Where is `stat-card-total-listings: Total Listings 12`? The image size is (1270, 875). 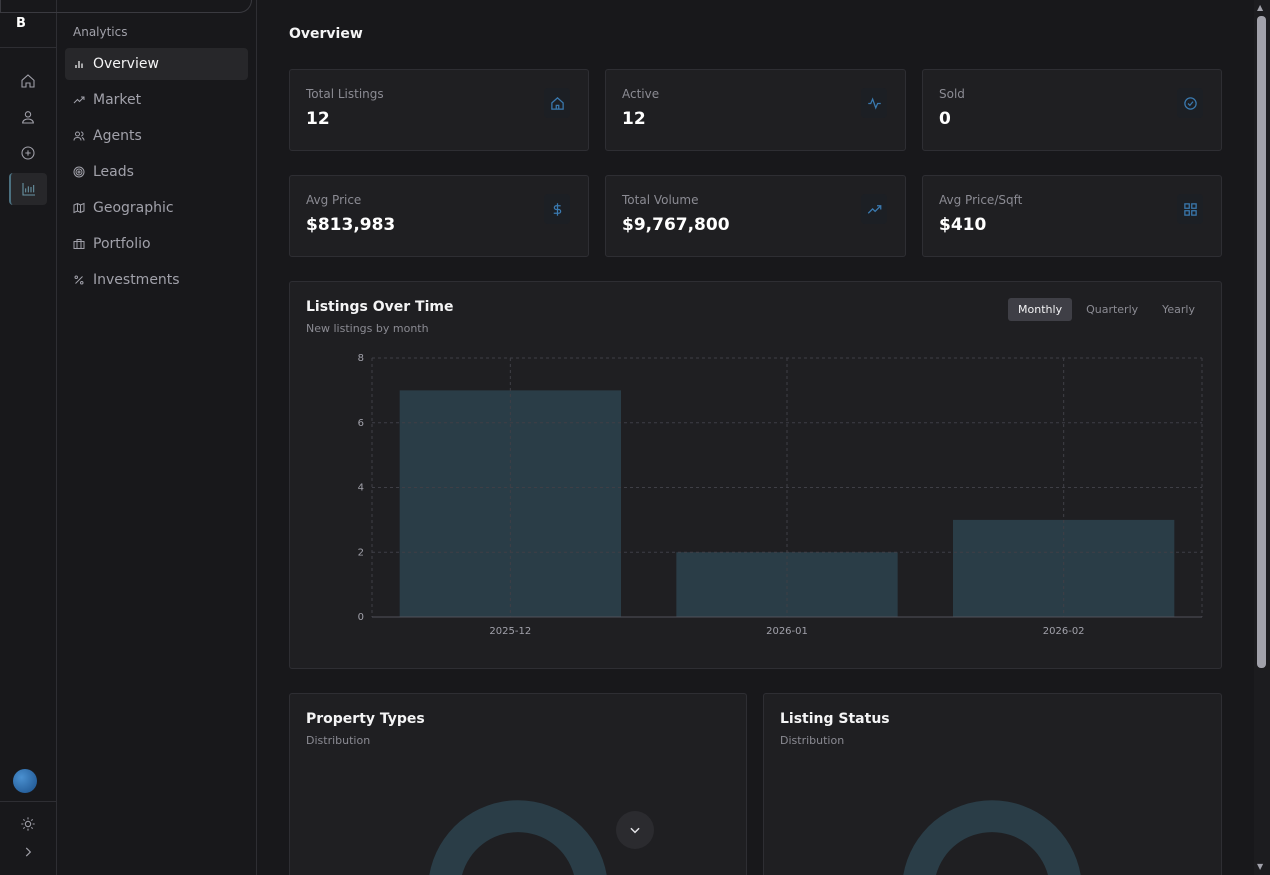
stat-card-total-listings: Total Listings 12 is located at coordinates (439, 110).